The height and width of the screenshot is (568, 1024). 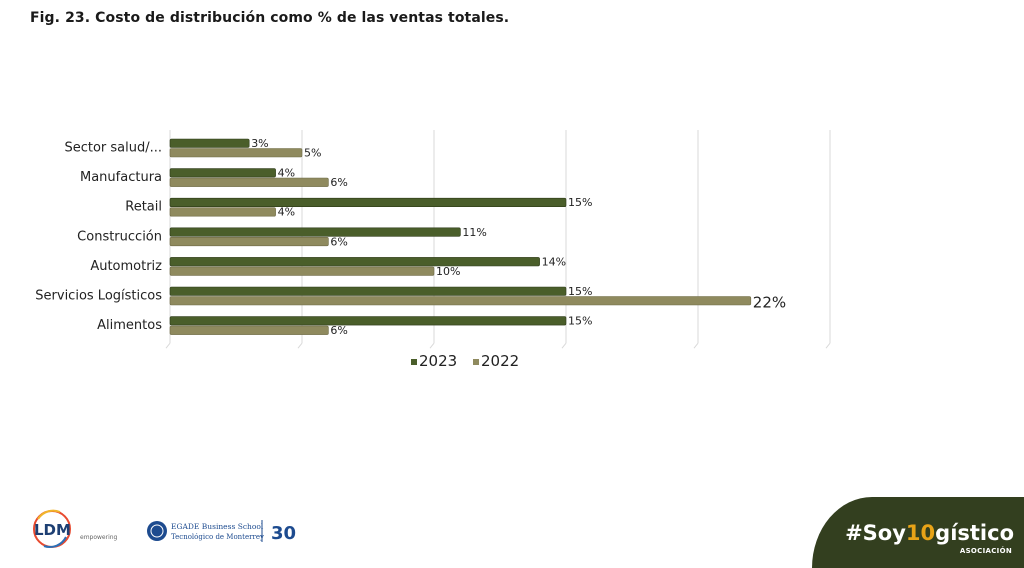 What do you see at coordinates (98, 296) in the screenshot?
I see `category-label: Servicios Logísticos` at bounding box center [98, 296].